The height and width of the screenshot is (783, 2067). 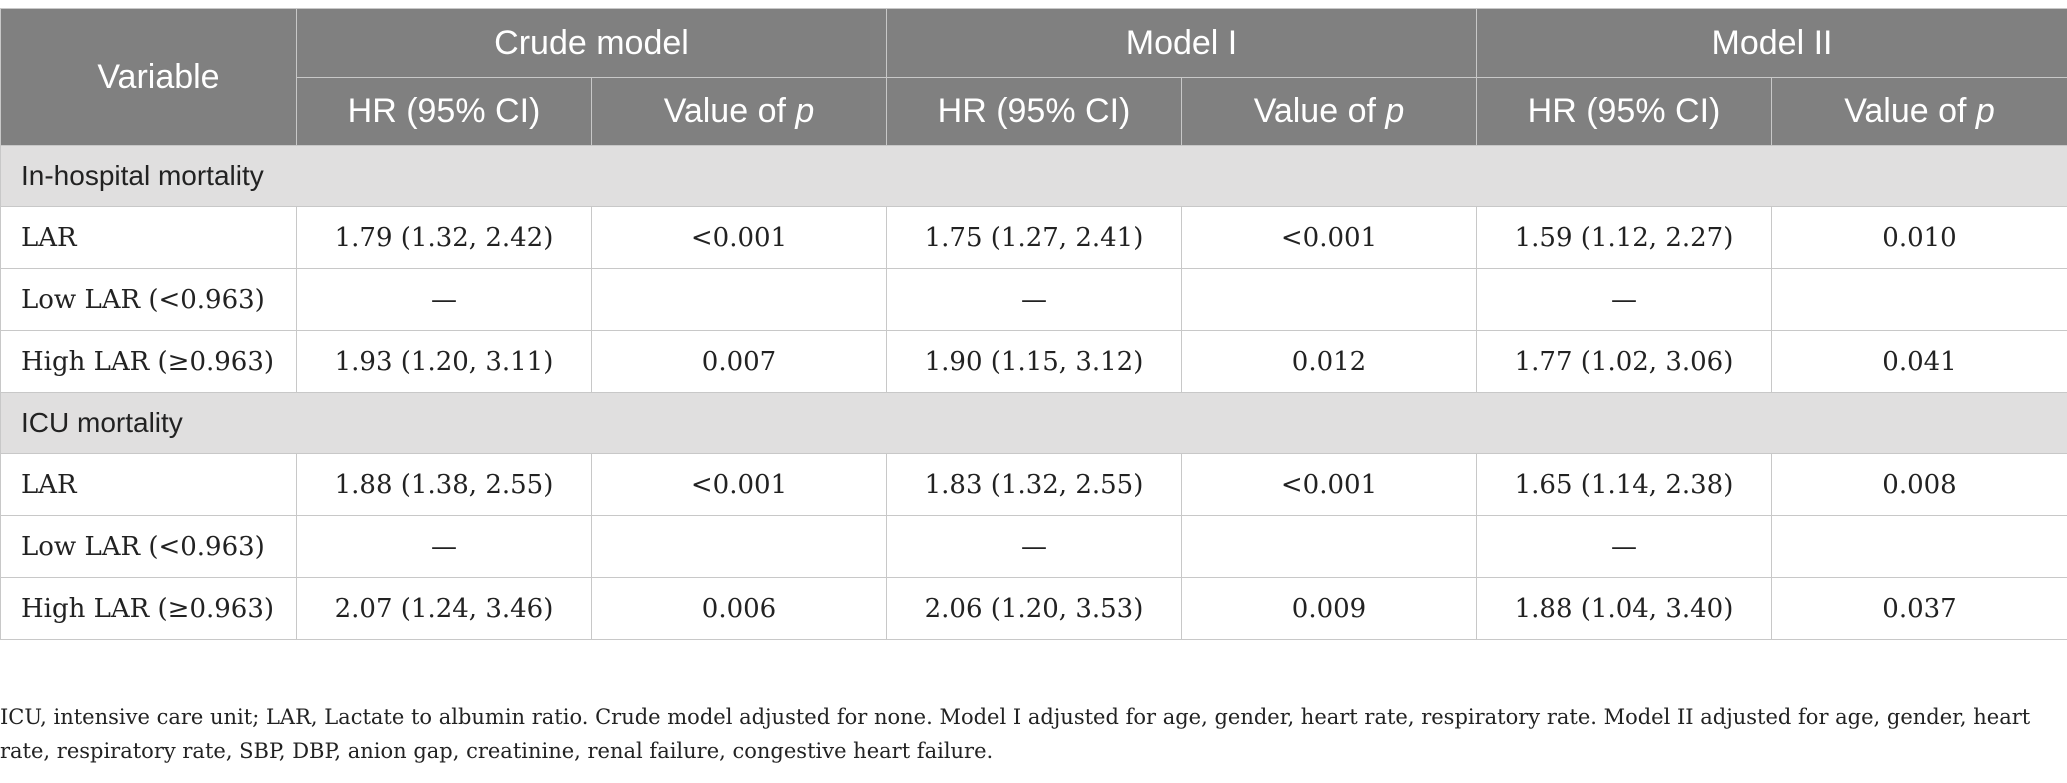 What do you see at coordinates (1918, 484) in the screenshot?
I see `model-ii-p-cell: 0.008` at bounding box center [1918, 484].